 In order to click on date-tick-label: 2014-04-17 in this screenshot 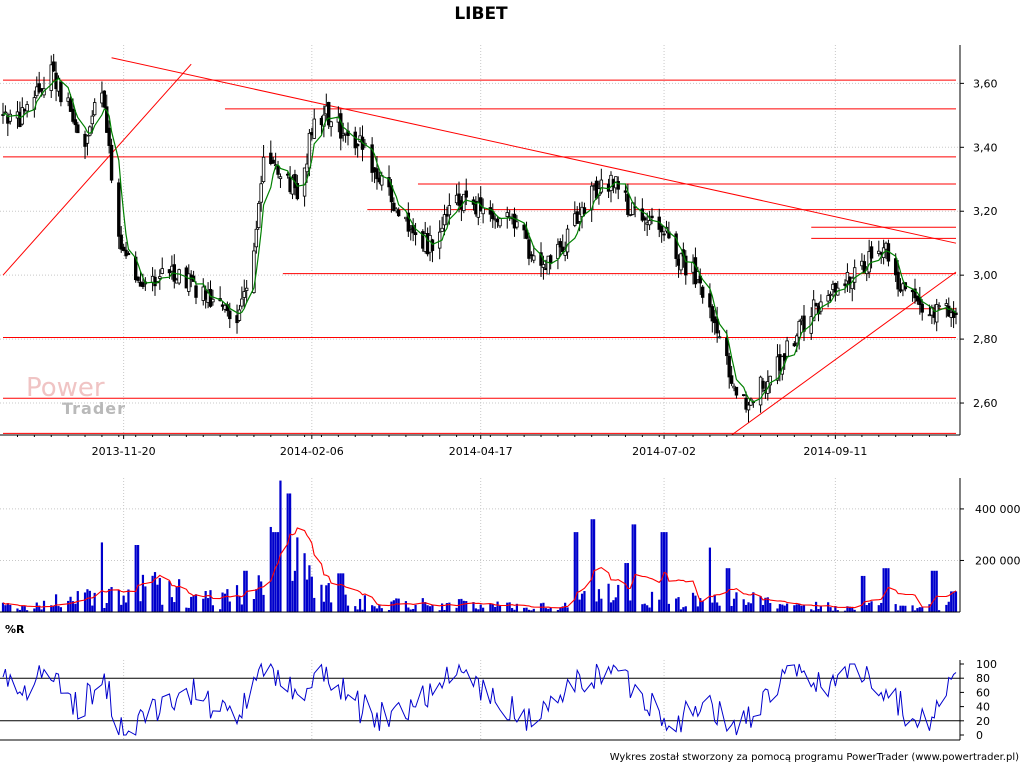, I will do `click(481, 451)`.